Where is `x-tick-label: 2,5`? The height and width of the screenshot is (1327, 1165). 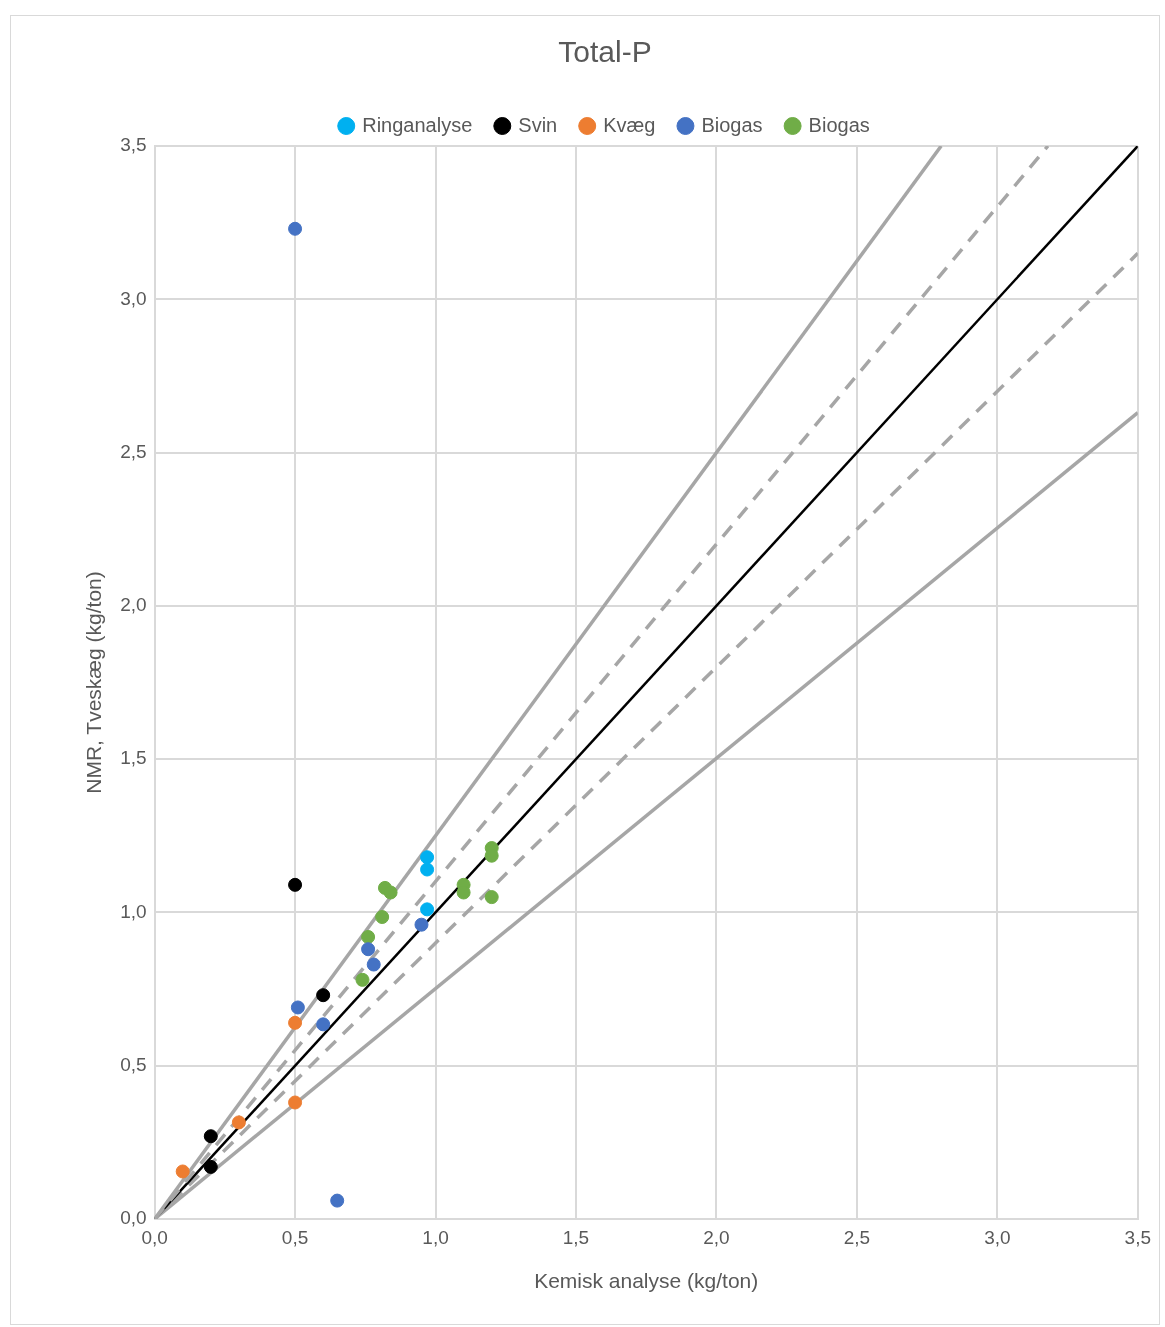
x-tick-label: 2,5 is located at coordinates (857, 1237).